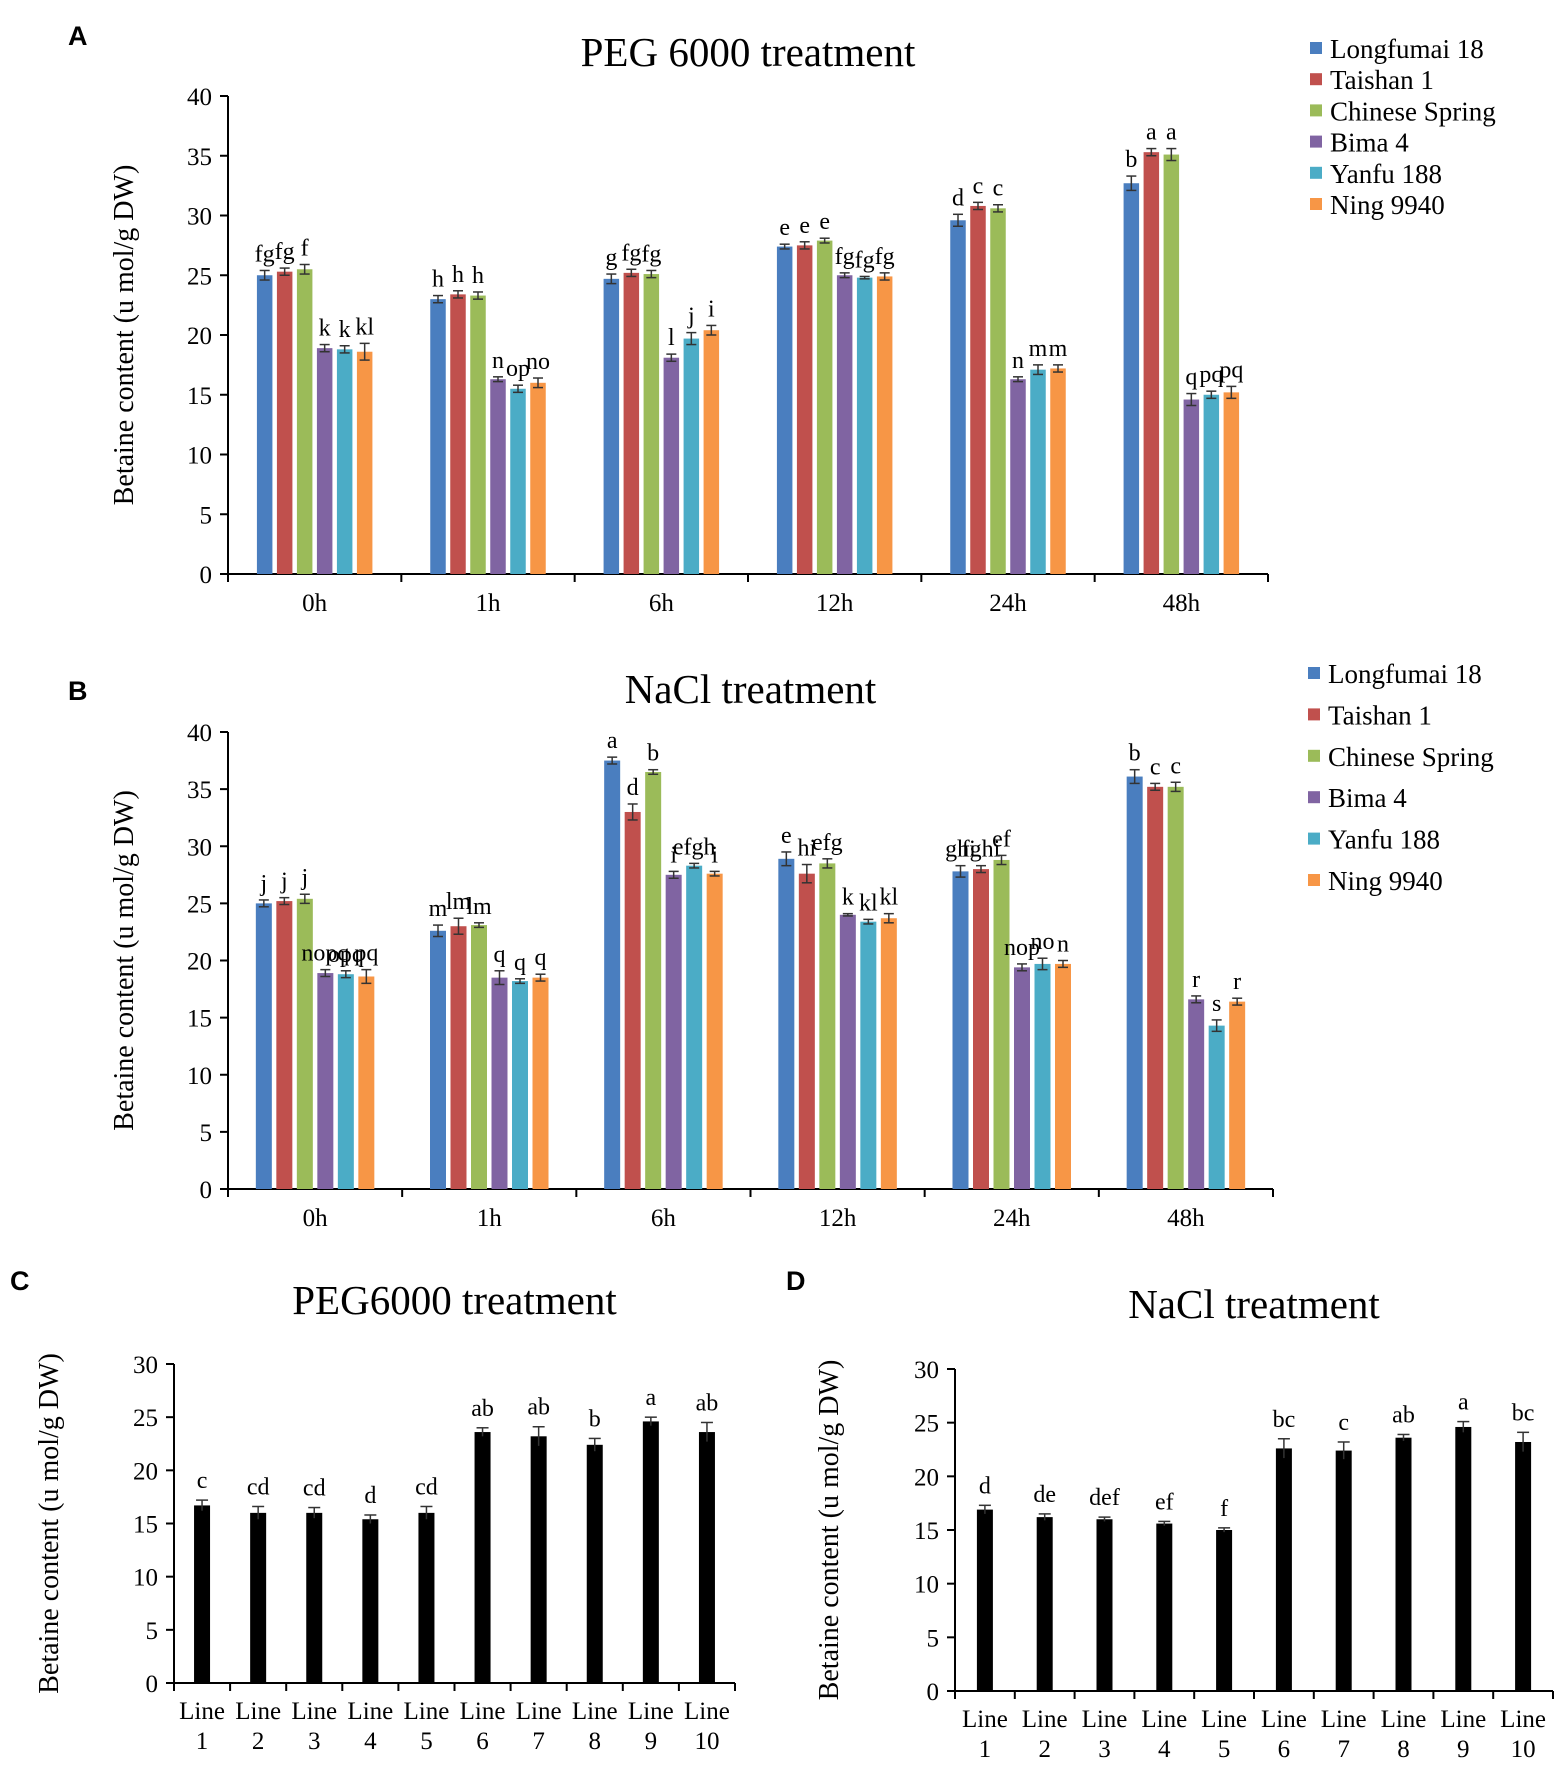 This screenshot has height=1775, width=1562. I want to click on significance-label: g, so click(611, 258).